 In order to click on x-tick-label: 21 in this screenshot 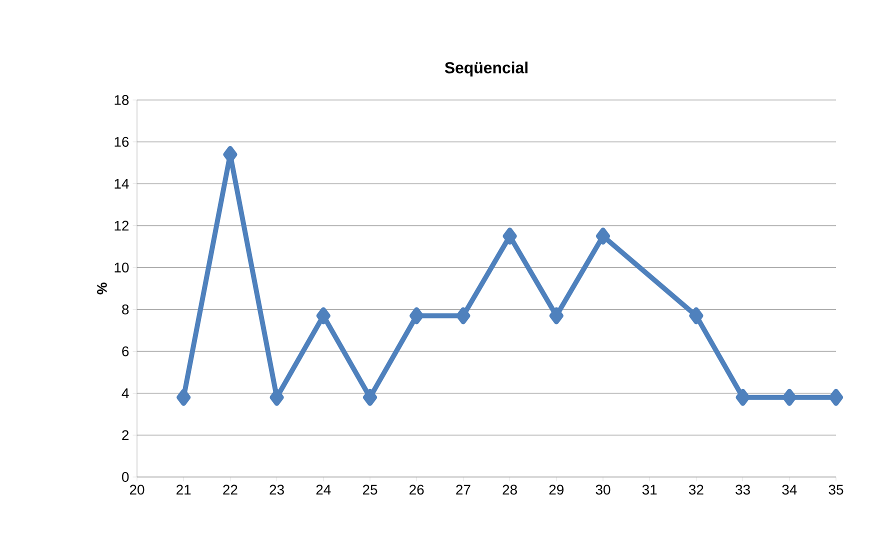, I will do `click(183, 489)`.